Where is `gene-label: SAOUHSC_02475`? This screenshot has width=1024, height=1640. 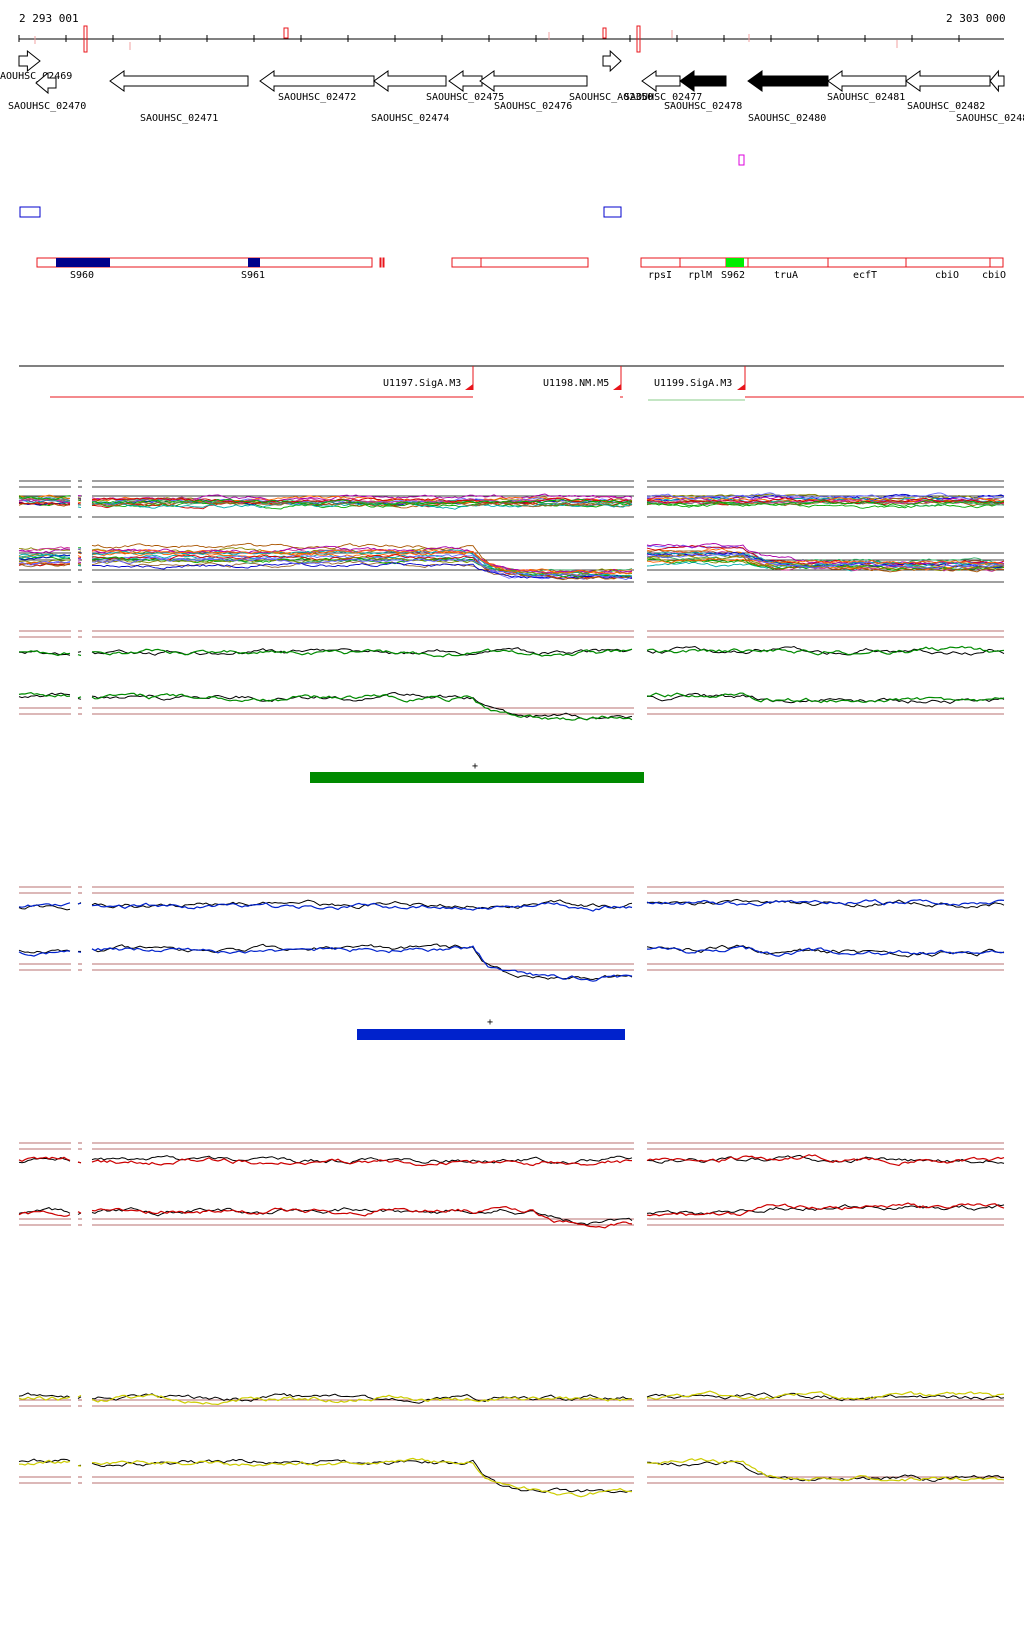
gene-label: SAOUHSC_02475 is located at coordinates (465, 97).